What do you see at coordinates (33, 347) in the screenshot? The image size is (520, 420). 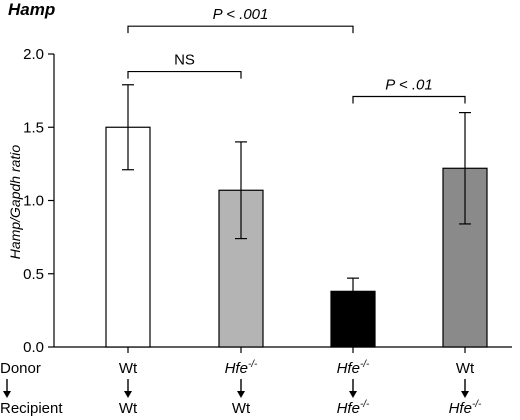 I see `y-tick-label: 0.0` at bounding box center [33, 347].